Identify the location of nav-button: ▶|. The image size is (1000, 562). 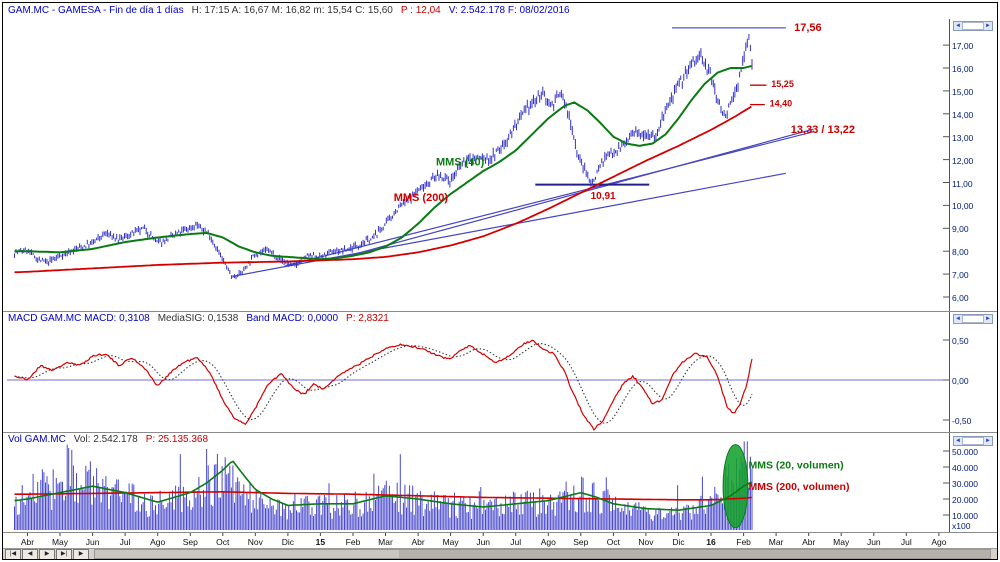
(64, 553).